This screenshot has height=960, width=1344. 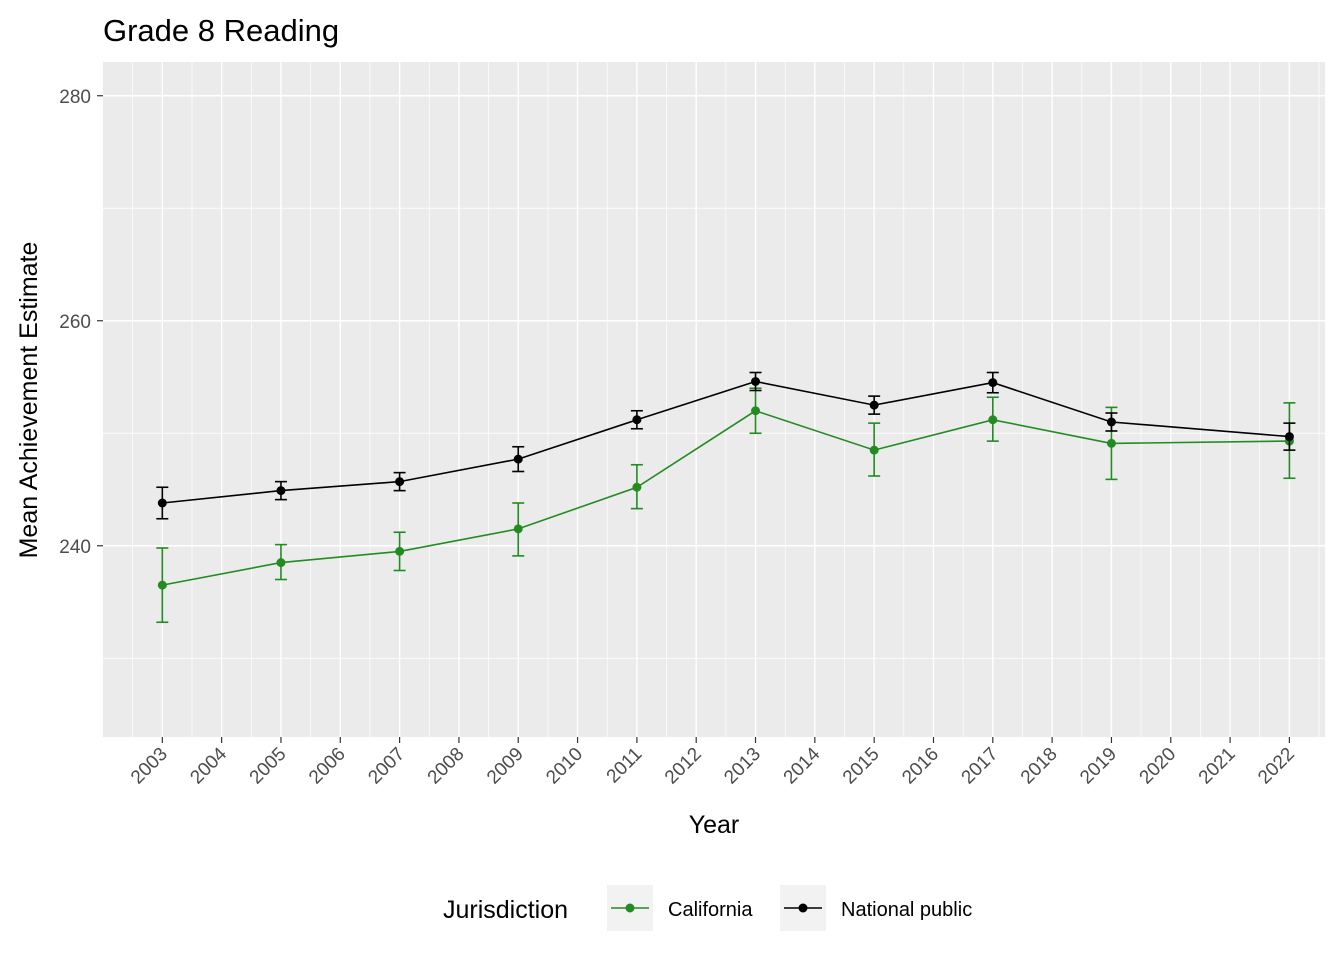 I want to click on x-tick-label: 2005, so click(x=268, y=766).